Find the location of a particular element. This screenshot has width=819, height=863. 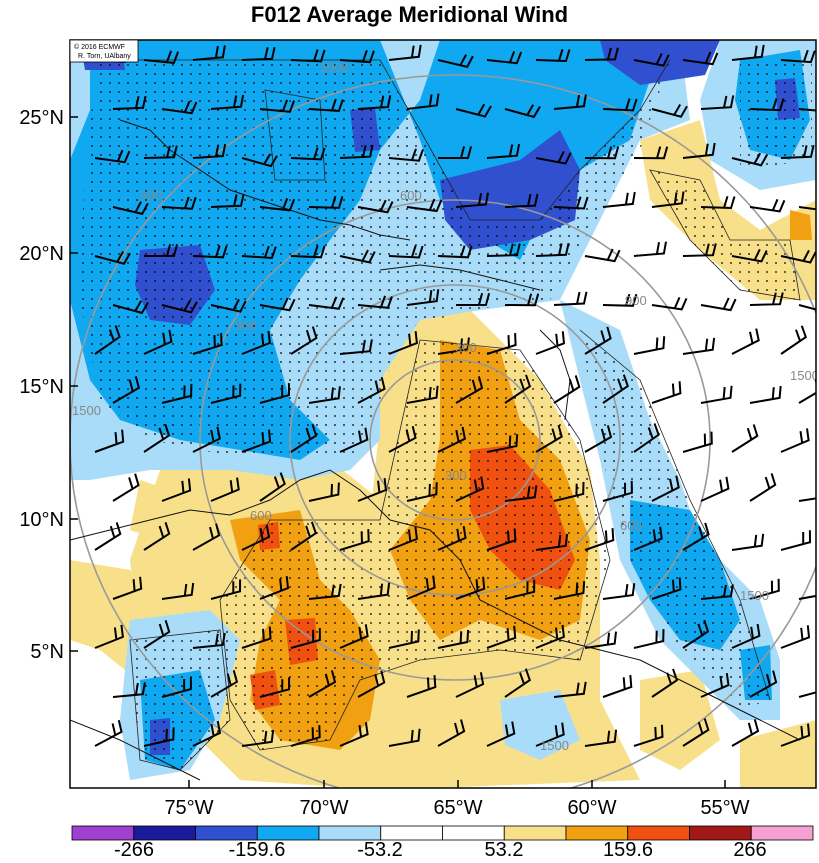

lat-label-5n: 5°N is located at coordinates (47, 652).